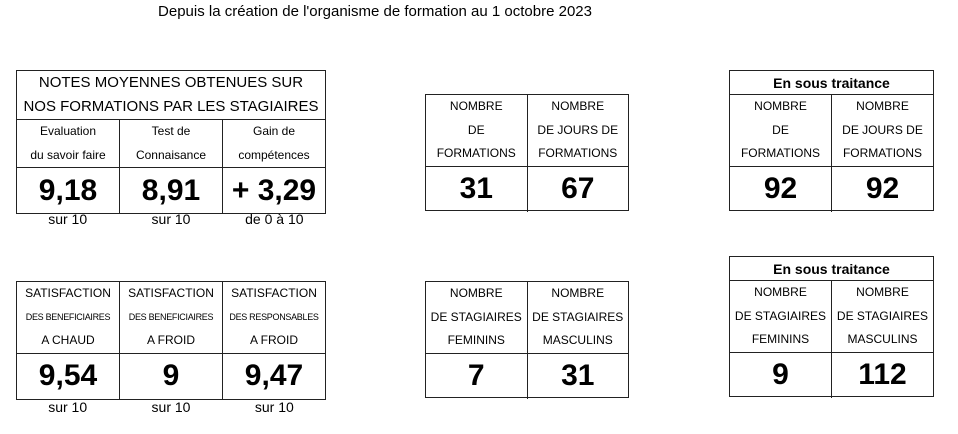 This screenshot has width=958, height=434. What do you see at coordinates (780, 374) in the screenshot?
I see `st-stagiaires-value-feminins: 9` at bounding box center [780, 374].